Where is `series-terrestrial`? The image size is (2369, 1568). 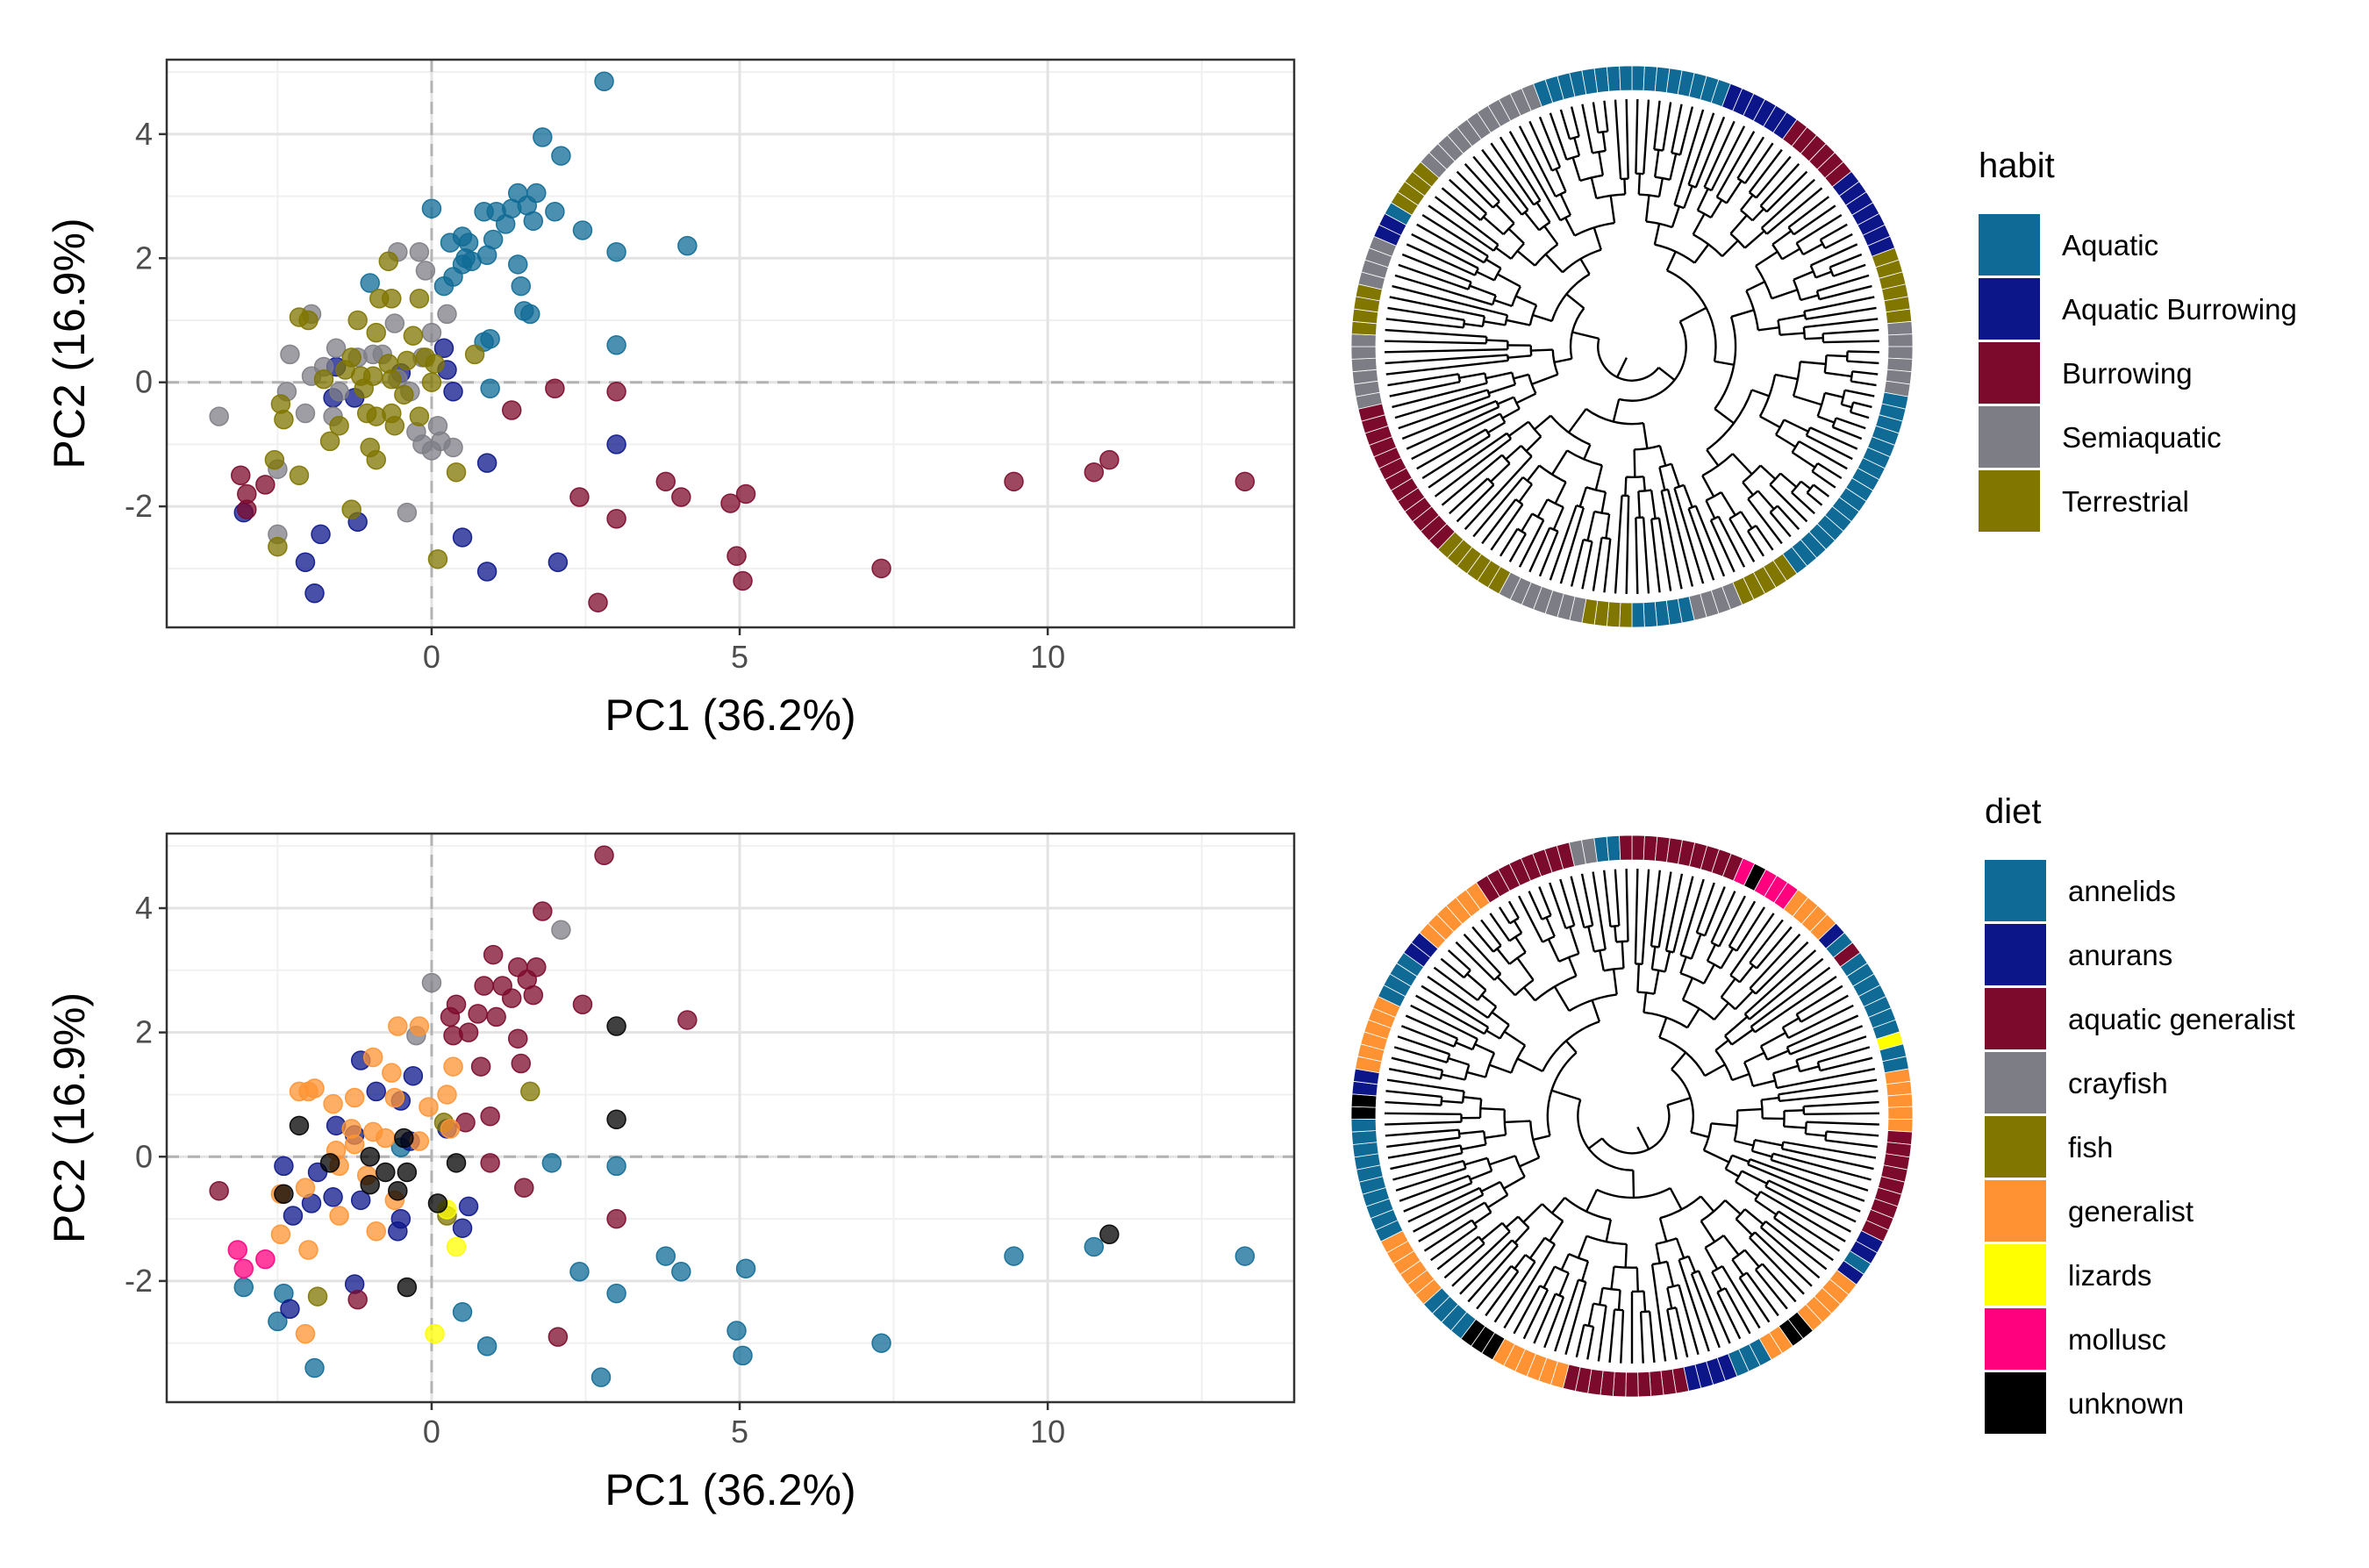
series-terrestrial is located at coordinates (374, 410).